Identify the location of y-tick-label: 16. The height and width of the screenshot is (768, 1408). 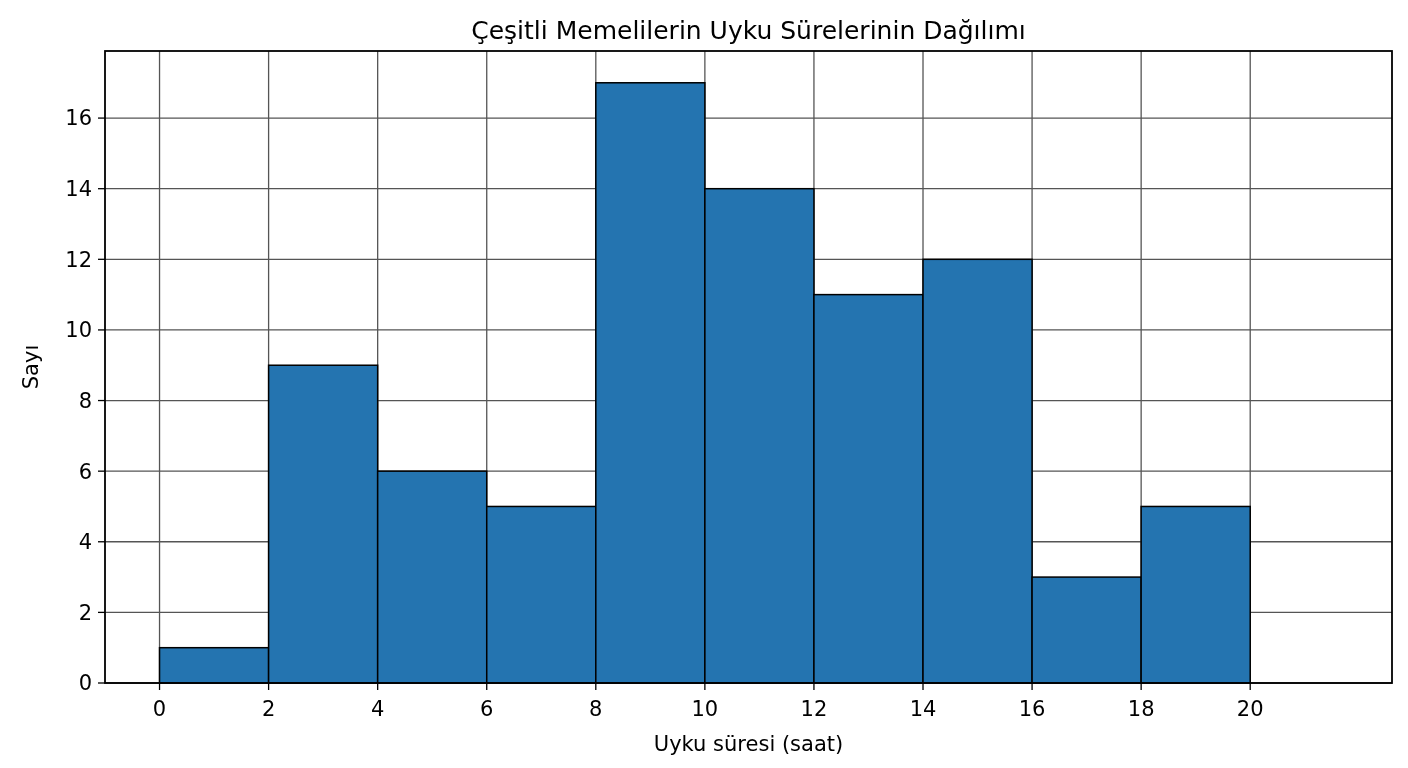
(78, 118).